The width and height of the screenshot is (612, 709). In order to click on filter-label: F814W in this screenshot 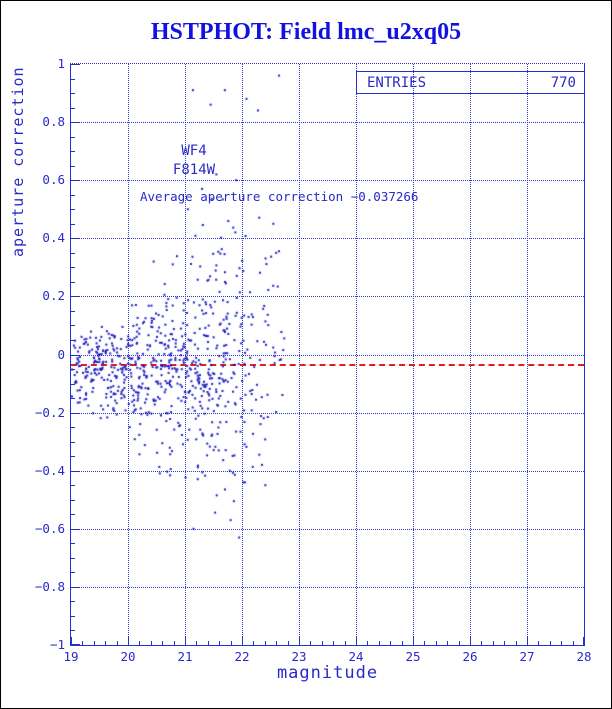, I will do `click(194, 170)`.